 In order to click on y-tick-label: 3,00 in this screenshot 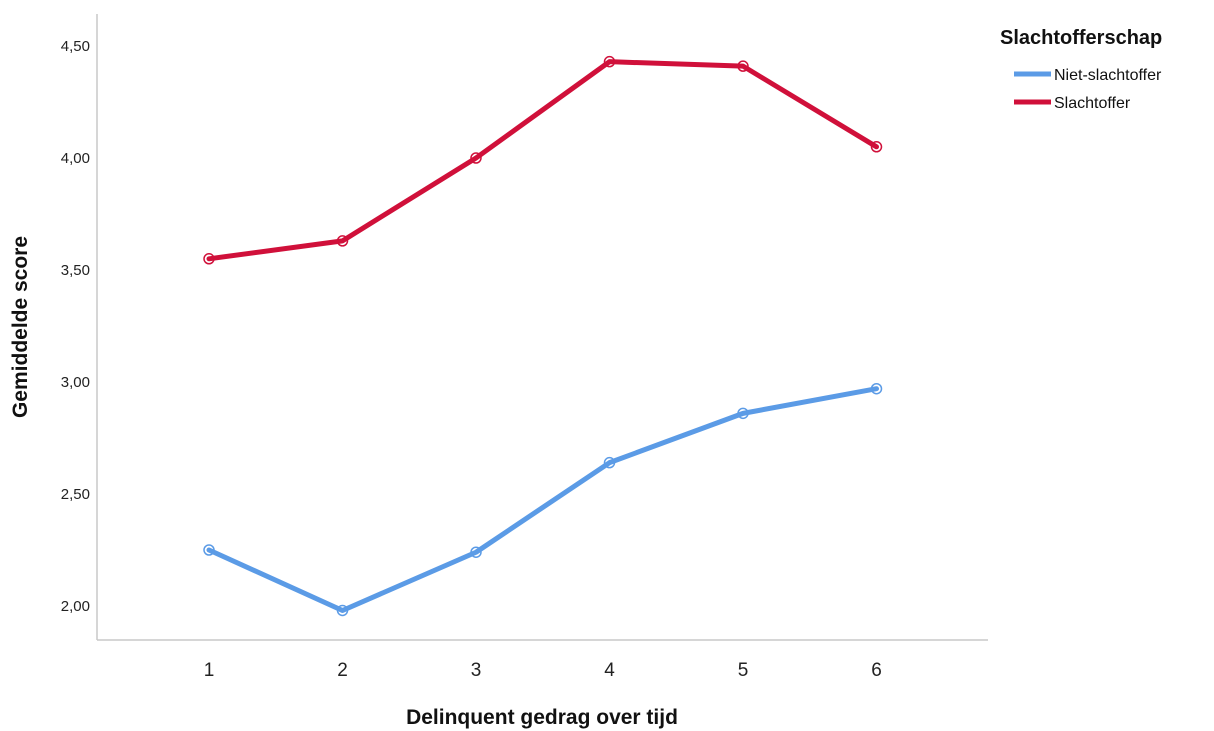, I will do `click(75, 382)`.